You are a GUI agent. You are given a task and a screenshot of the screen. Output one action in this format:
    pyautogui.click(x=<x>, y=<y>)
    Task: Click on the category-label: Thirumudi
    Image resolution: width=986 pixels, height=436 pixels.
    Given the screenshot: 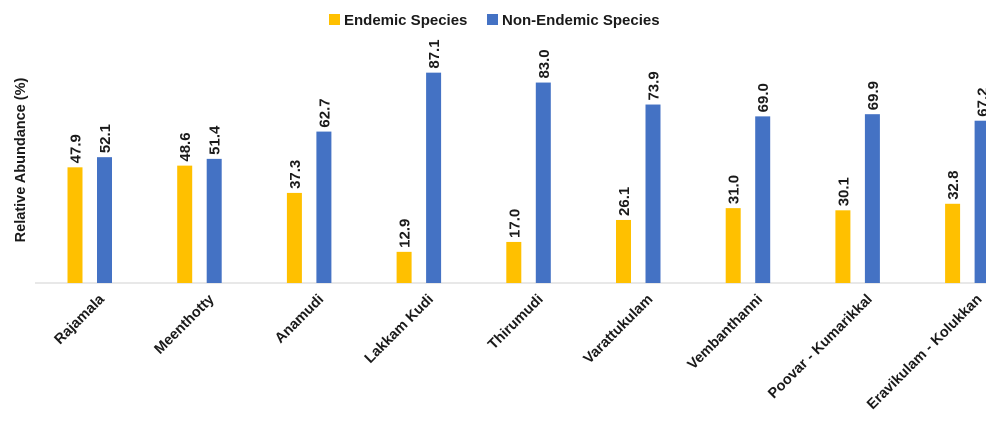 What is the action you would take?
    pyautogui.click(x=515, y=322)
    